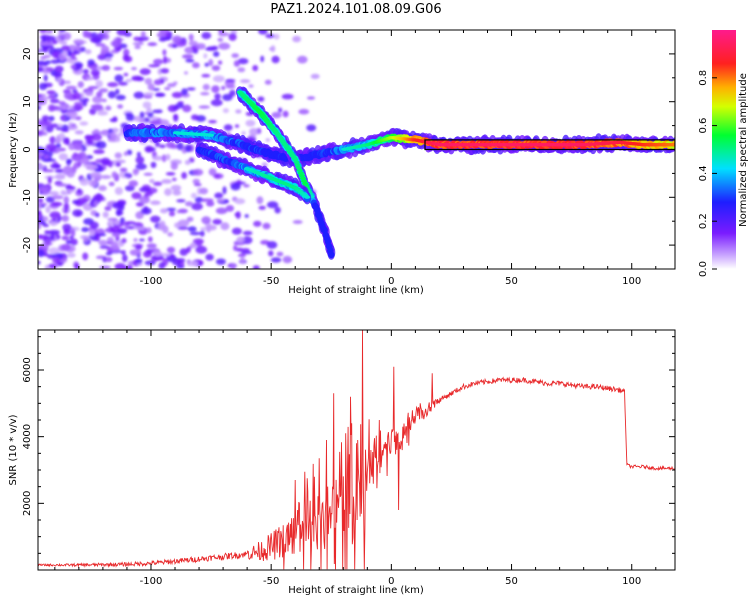  I want to click on colorbar-tick-label: 0.8, so click(703, 78).